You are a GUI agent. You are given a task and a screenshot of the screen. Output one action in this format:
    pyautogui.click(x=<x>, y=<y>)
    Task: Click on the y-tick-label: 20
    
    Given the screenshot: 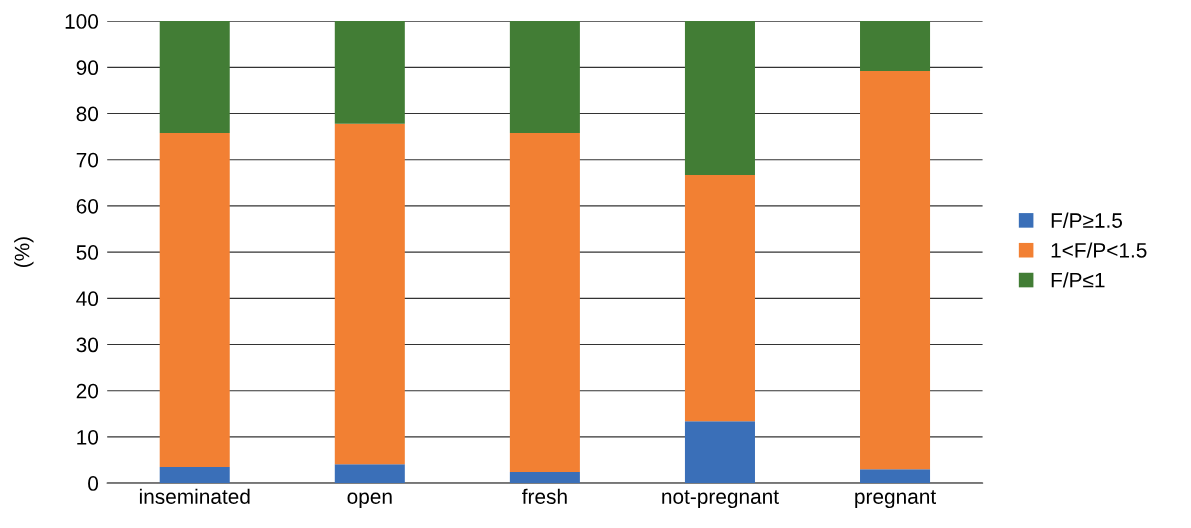 What is the action you would take?
    pyautogui.click(x=87, y=391)
    